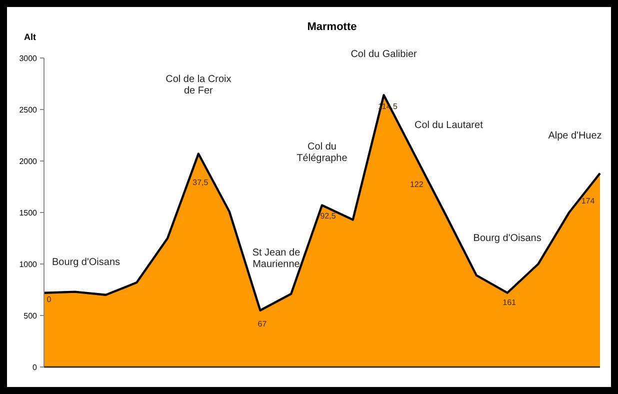 This screenshot has height=394, width=618. What do you see at coordinates (575, 136) in the screenshot?
I see `annotation: Alpe d'Huez` at bounding box center [575, 136].